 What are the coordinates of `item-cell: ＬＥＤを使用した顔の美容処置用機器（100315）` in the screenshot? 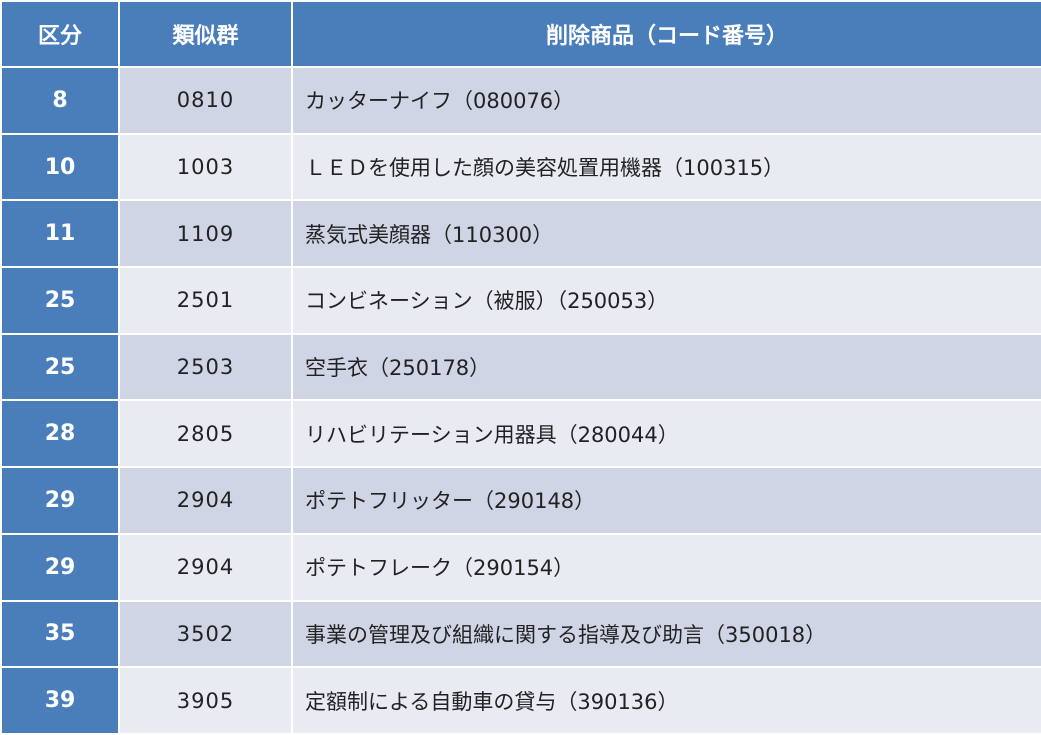 It's located at (666, 167).